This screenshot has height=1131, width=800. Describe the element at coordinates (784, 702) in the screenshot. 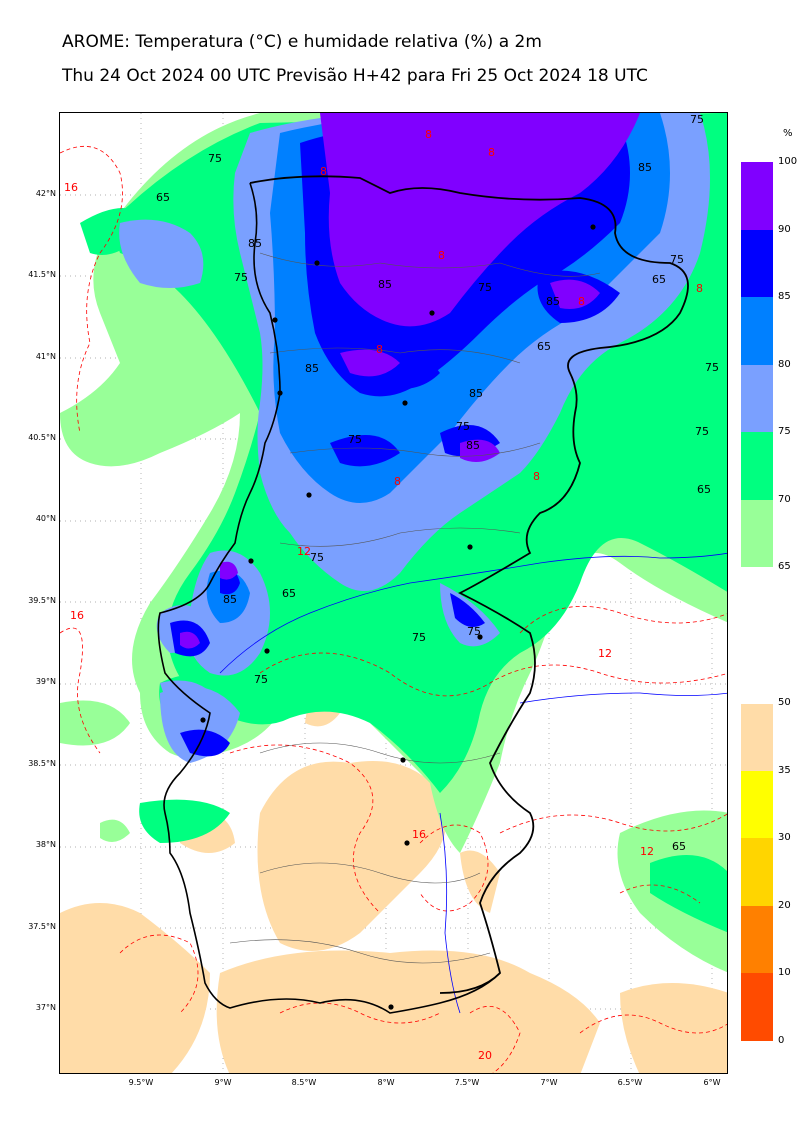

I see `temperature-legend-tick: 50` at that location.